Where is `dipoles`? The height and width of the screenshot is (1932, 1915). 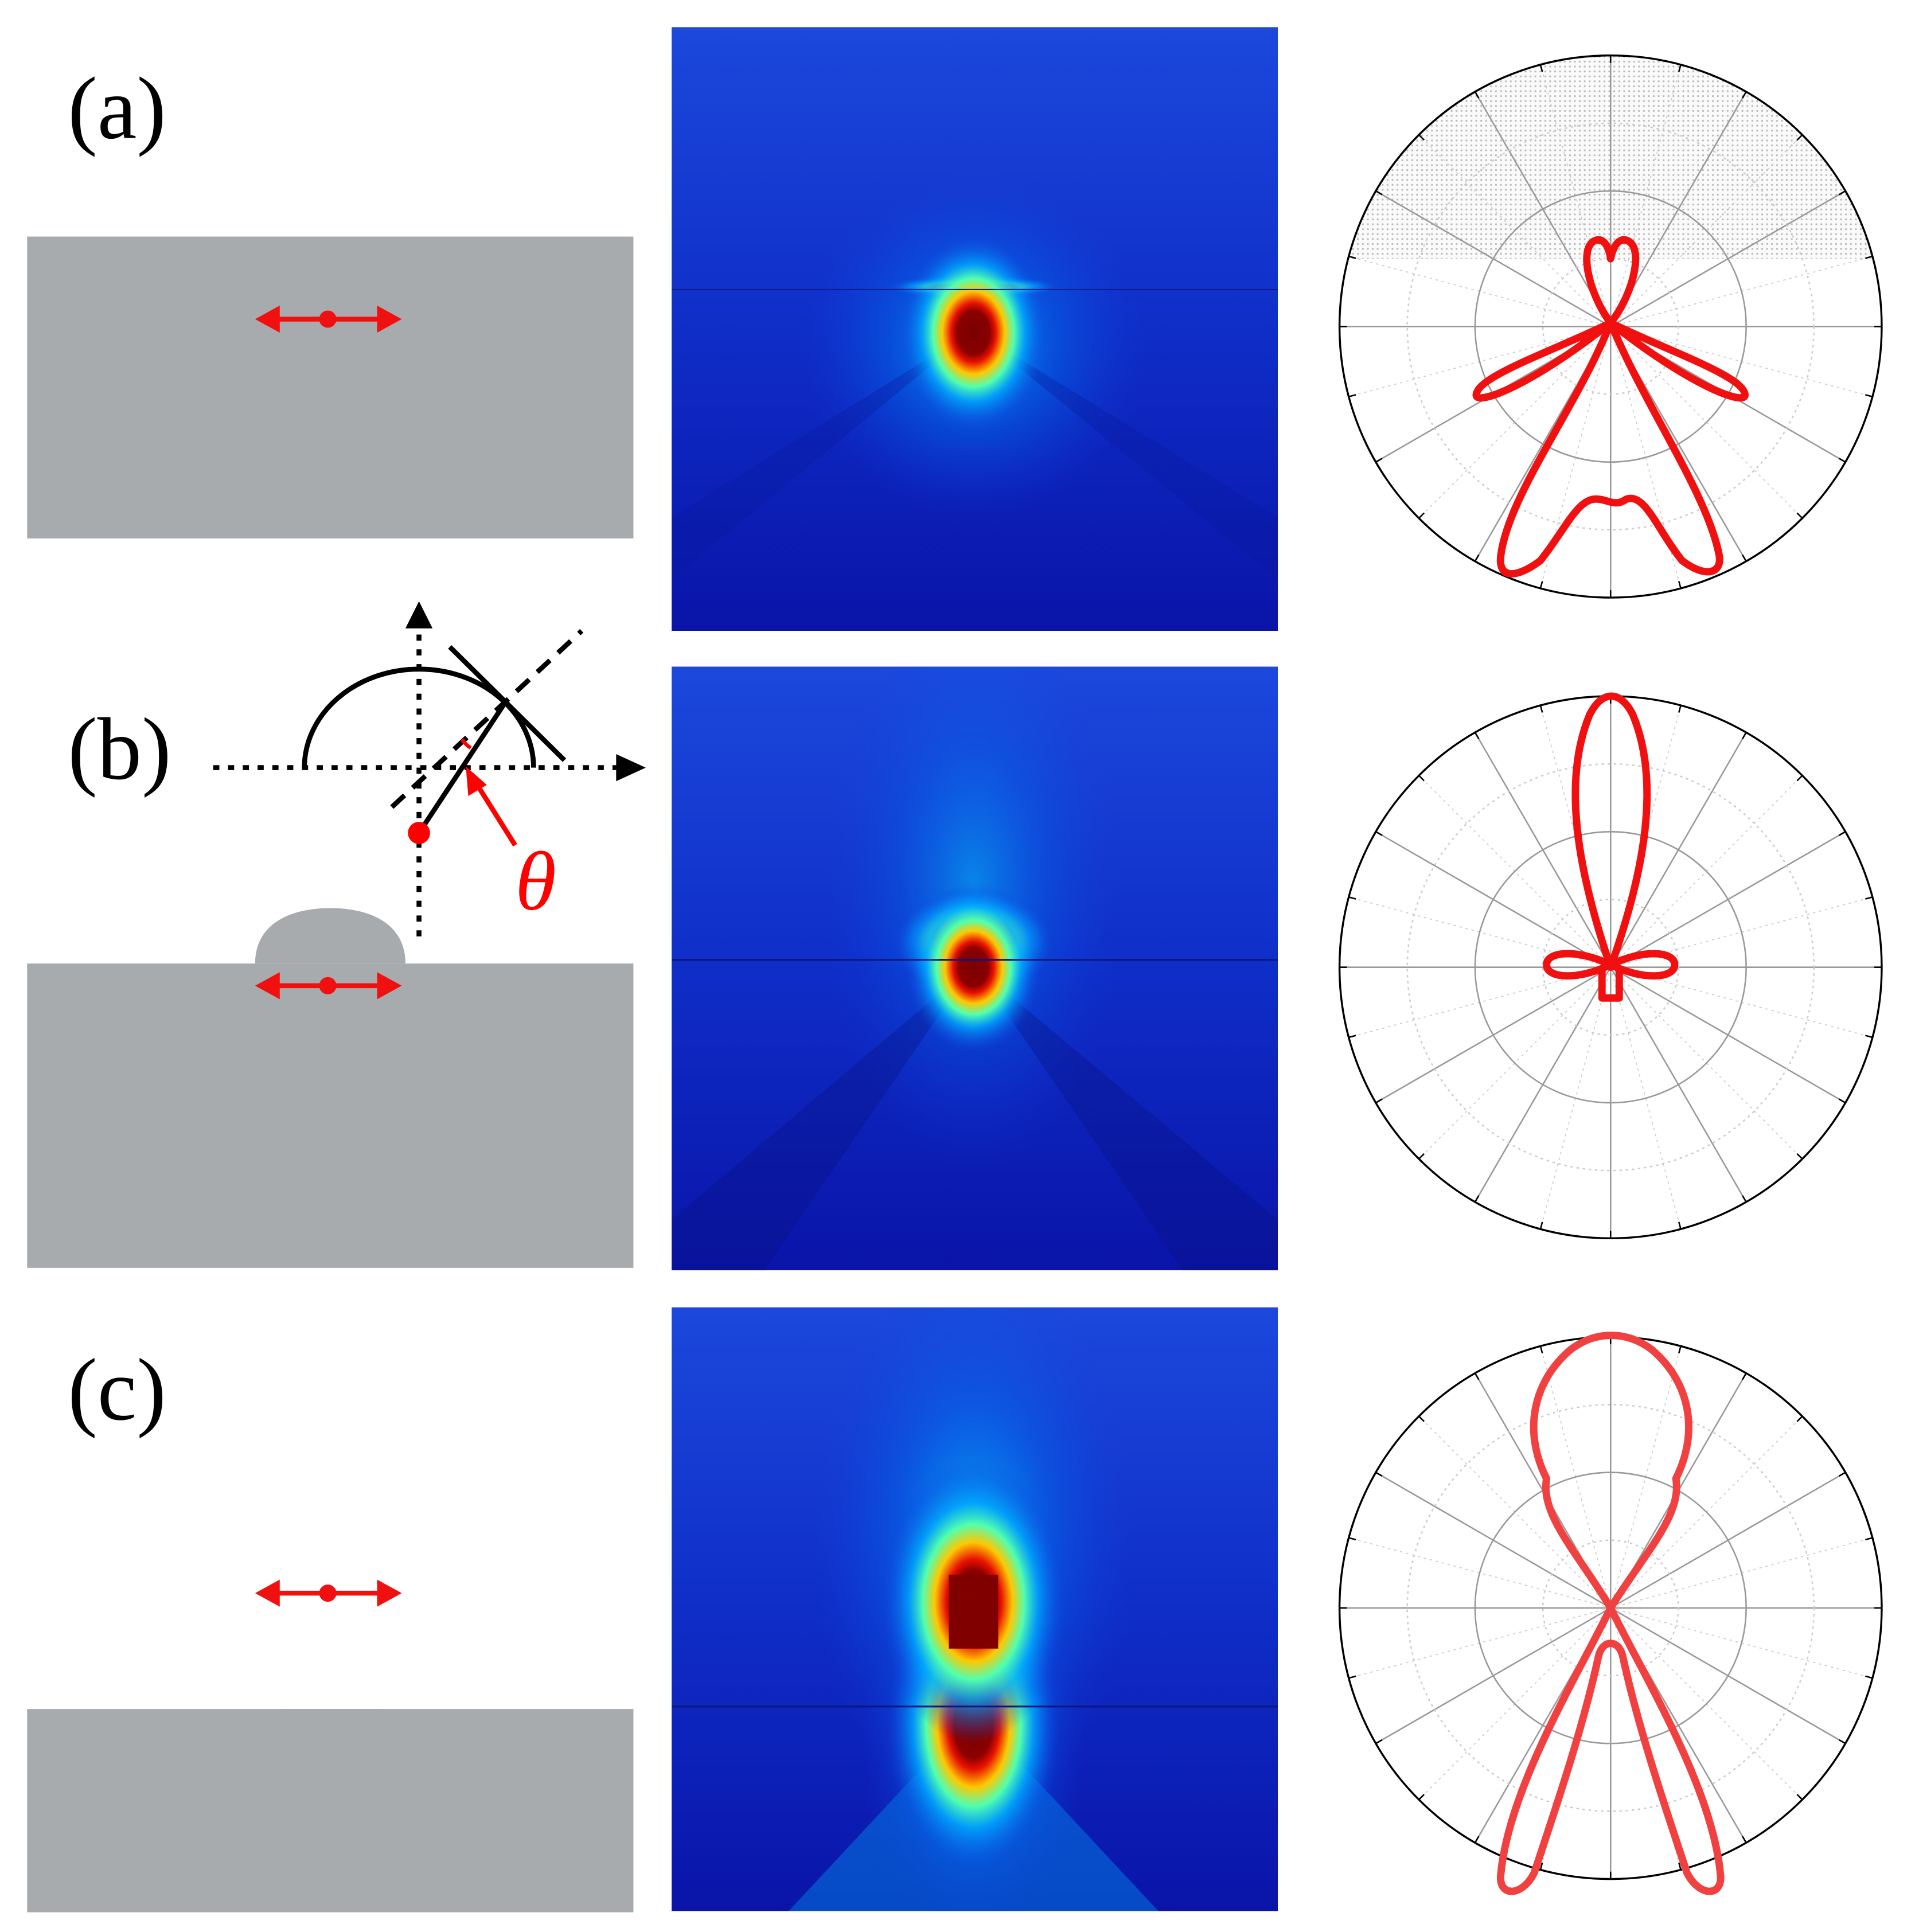 dipoles is located at coordinates (328, 956).